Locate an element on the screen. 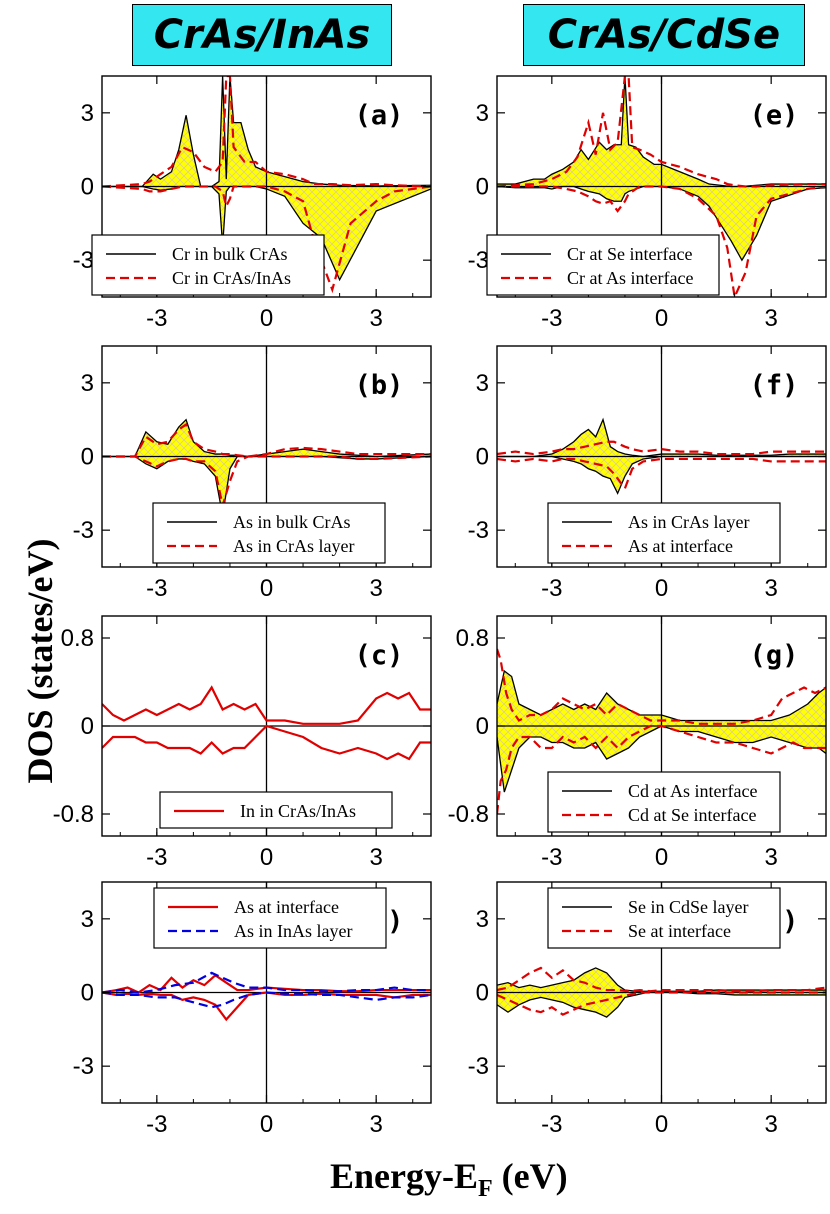  dos-fill-up-g is located at coordinates (661, 698).